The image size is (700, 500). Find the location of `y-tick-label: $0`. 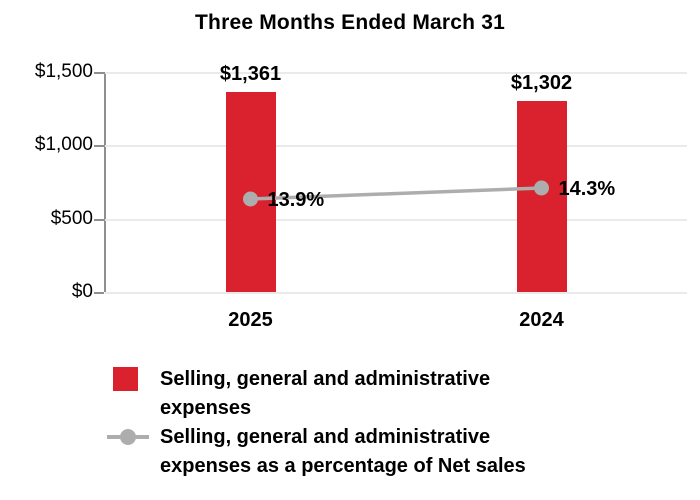

y-tick-label: $0 is located at coordinates (82, 291).